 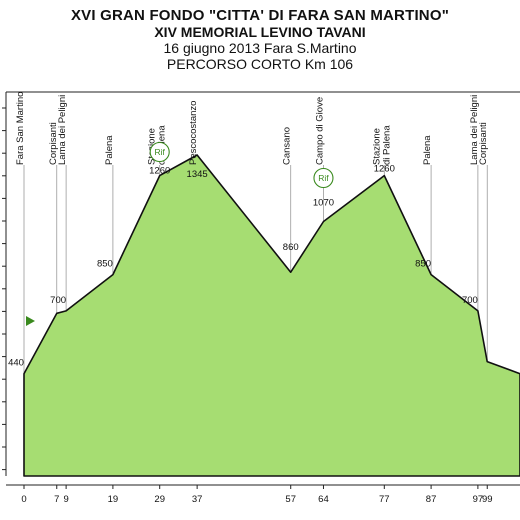 I want to click on km-label: 97, so click(x=478, y=499).